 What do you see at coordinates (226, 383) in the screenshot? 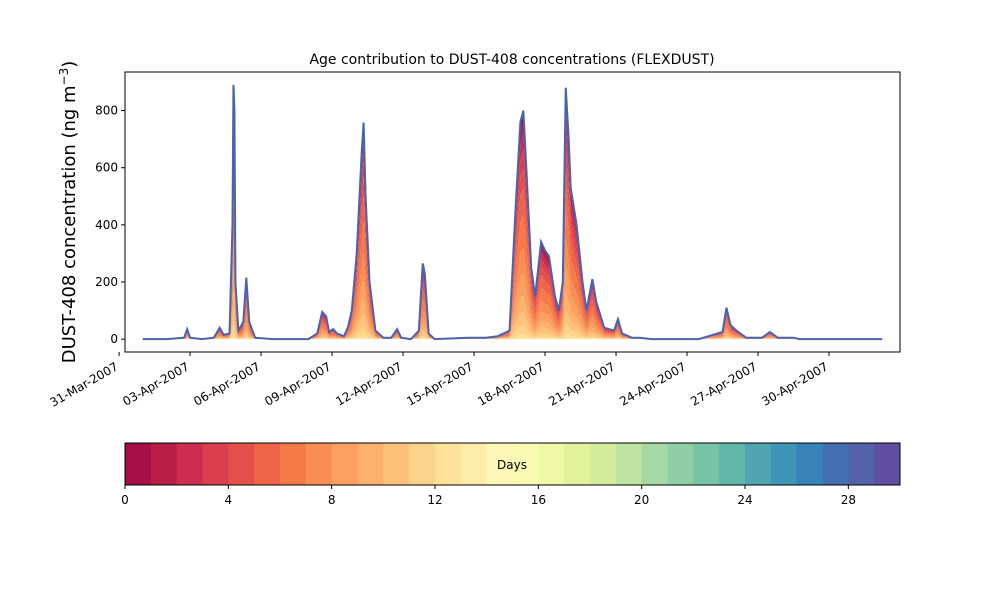
I see `x-tick-label: 06-Apr-2007` at bounding box center [226, 383].